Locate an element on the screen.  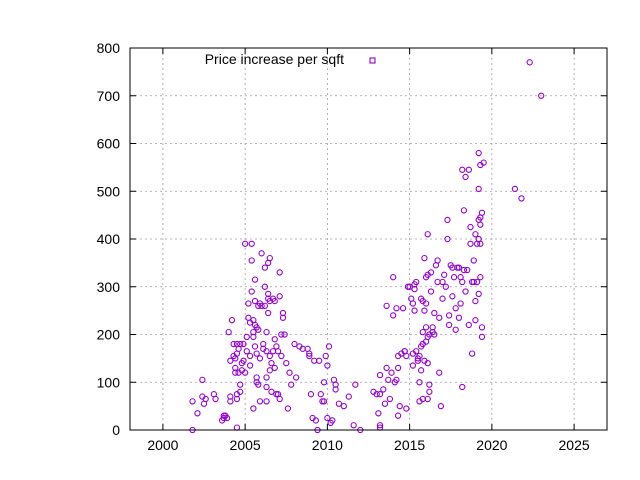
legend-marker is located at coordinates (372, 60).